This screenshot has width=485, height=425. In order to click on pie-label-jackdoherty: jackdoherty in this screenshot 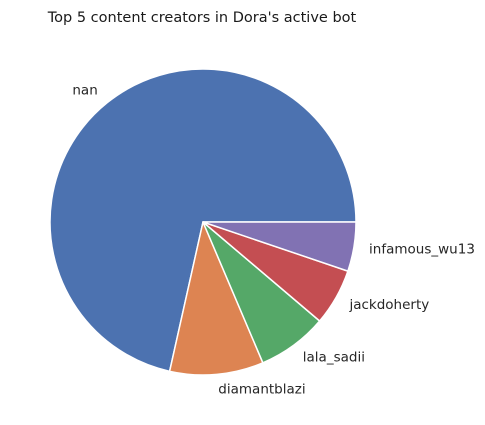, I will do `click(388, 305)`.